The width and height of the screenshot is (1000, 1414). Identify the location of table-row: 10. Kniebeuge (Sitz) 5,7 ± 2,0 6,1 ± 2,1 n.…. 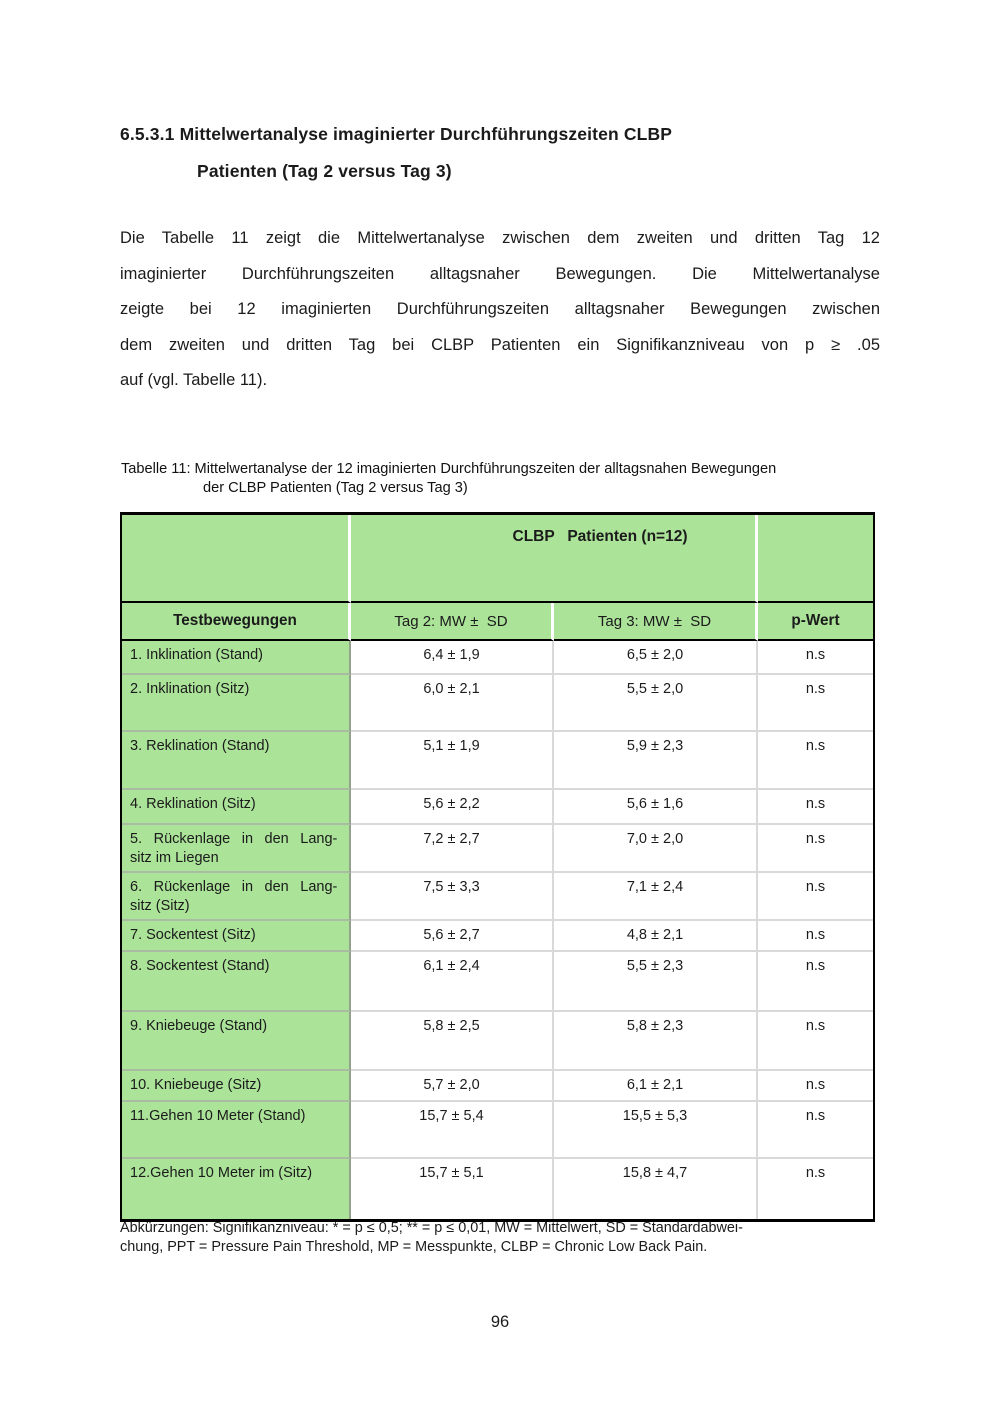
(497, 1086).